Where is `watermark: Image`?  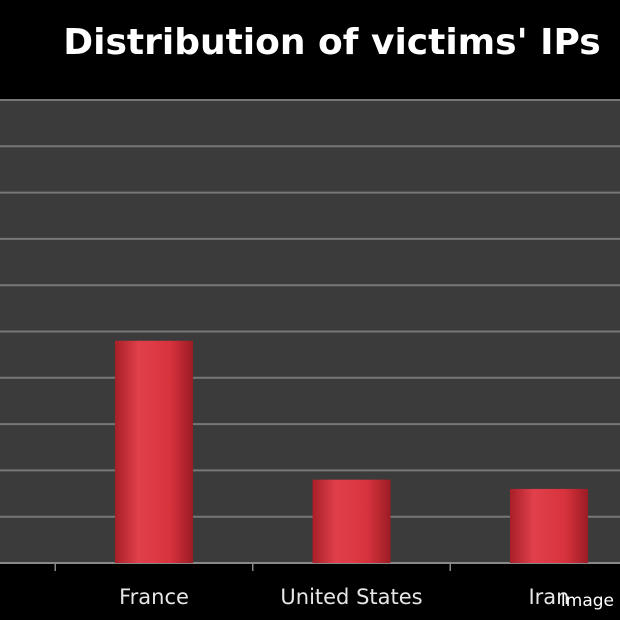 watermark: Image is located at coordinates (587, 601).